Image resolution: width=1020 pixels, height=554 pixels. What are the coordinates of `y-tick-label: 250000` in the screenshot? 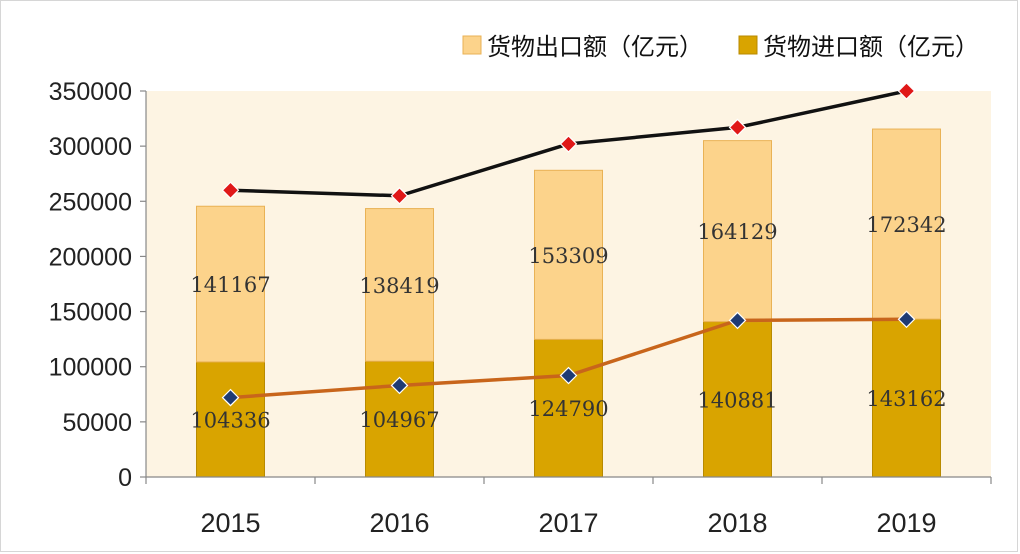 It's located at (90, 202).